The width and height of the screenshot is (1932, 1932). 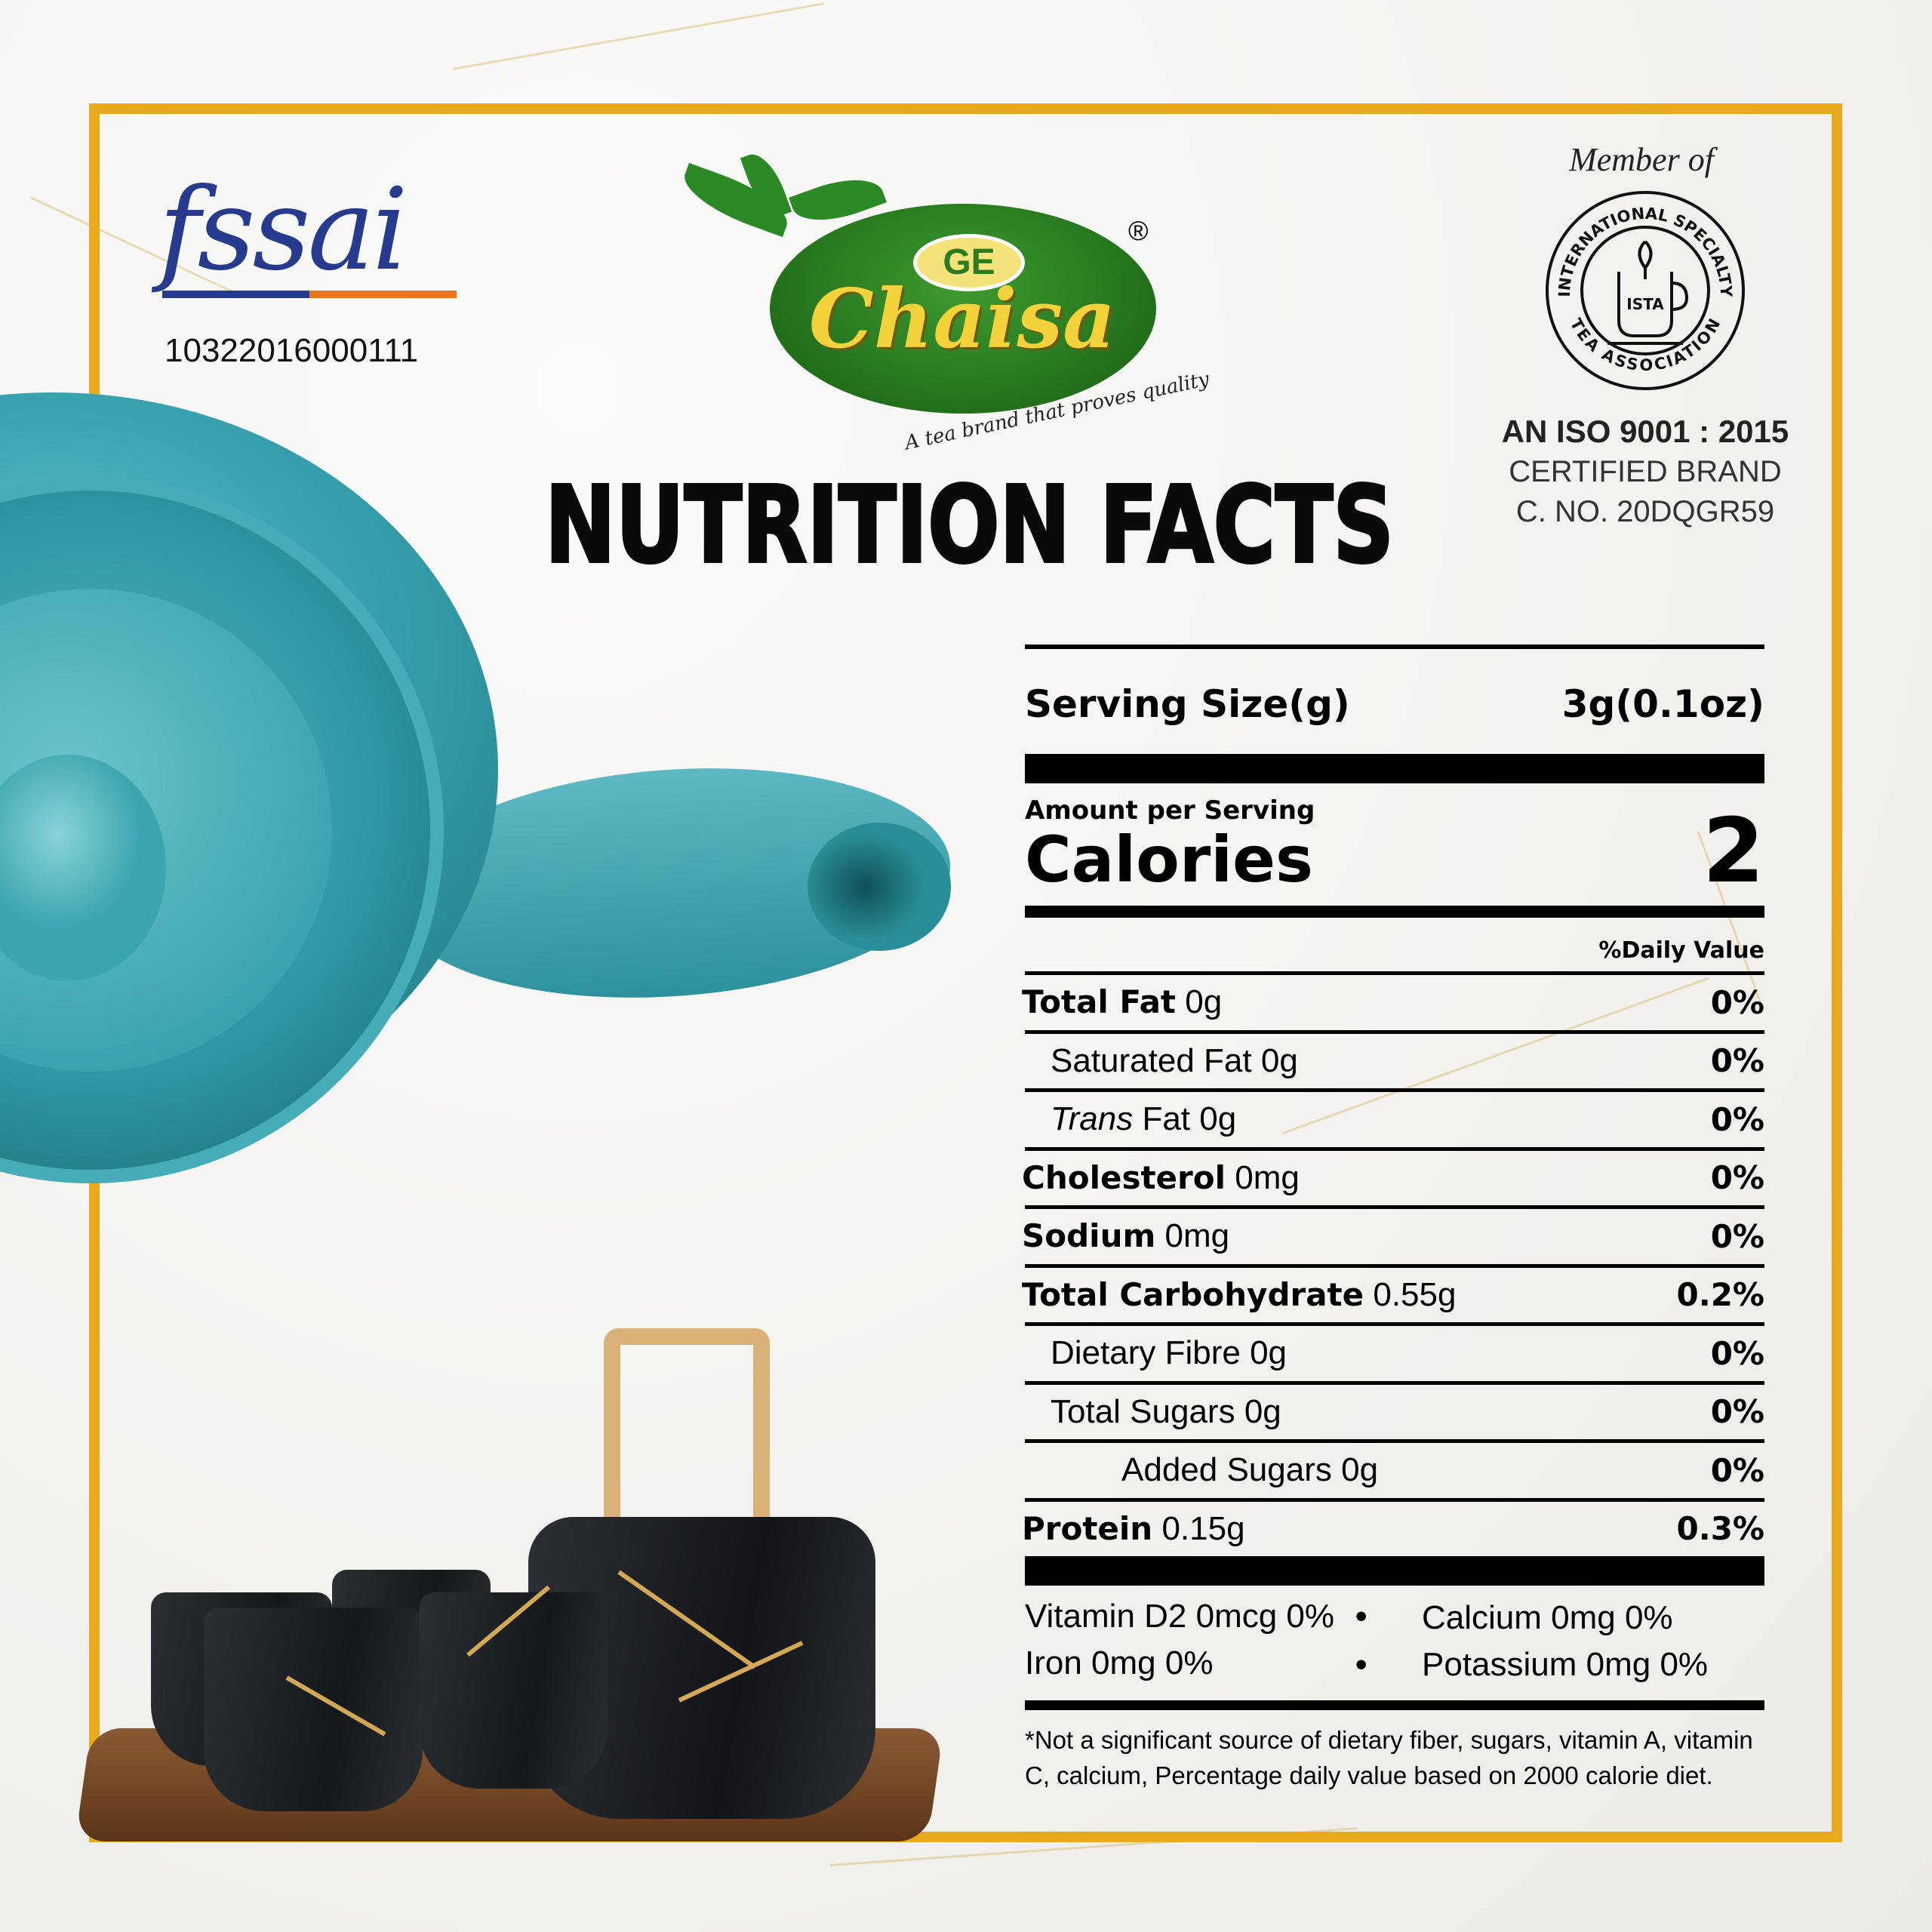 I want to click on cup-icon, so click(x=1653, y=304).